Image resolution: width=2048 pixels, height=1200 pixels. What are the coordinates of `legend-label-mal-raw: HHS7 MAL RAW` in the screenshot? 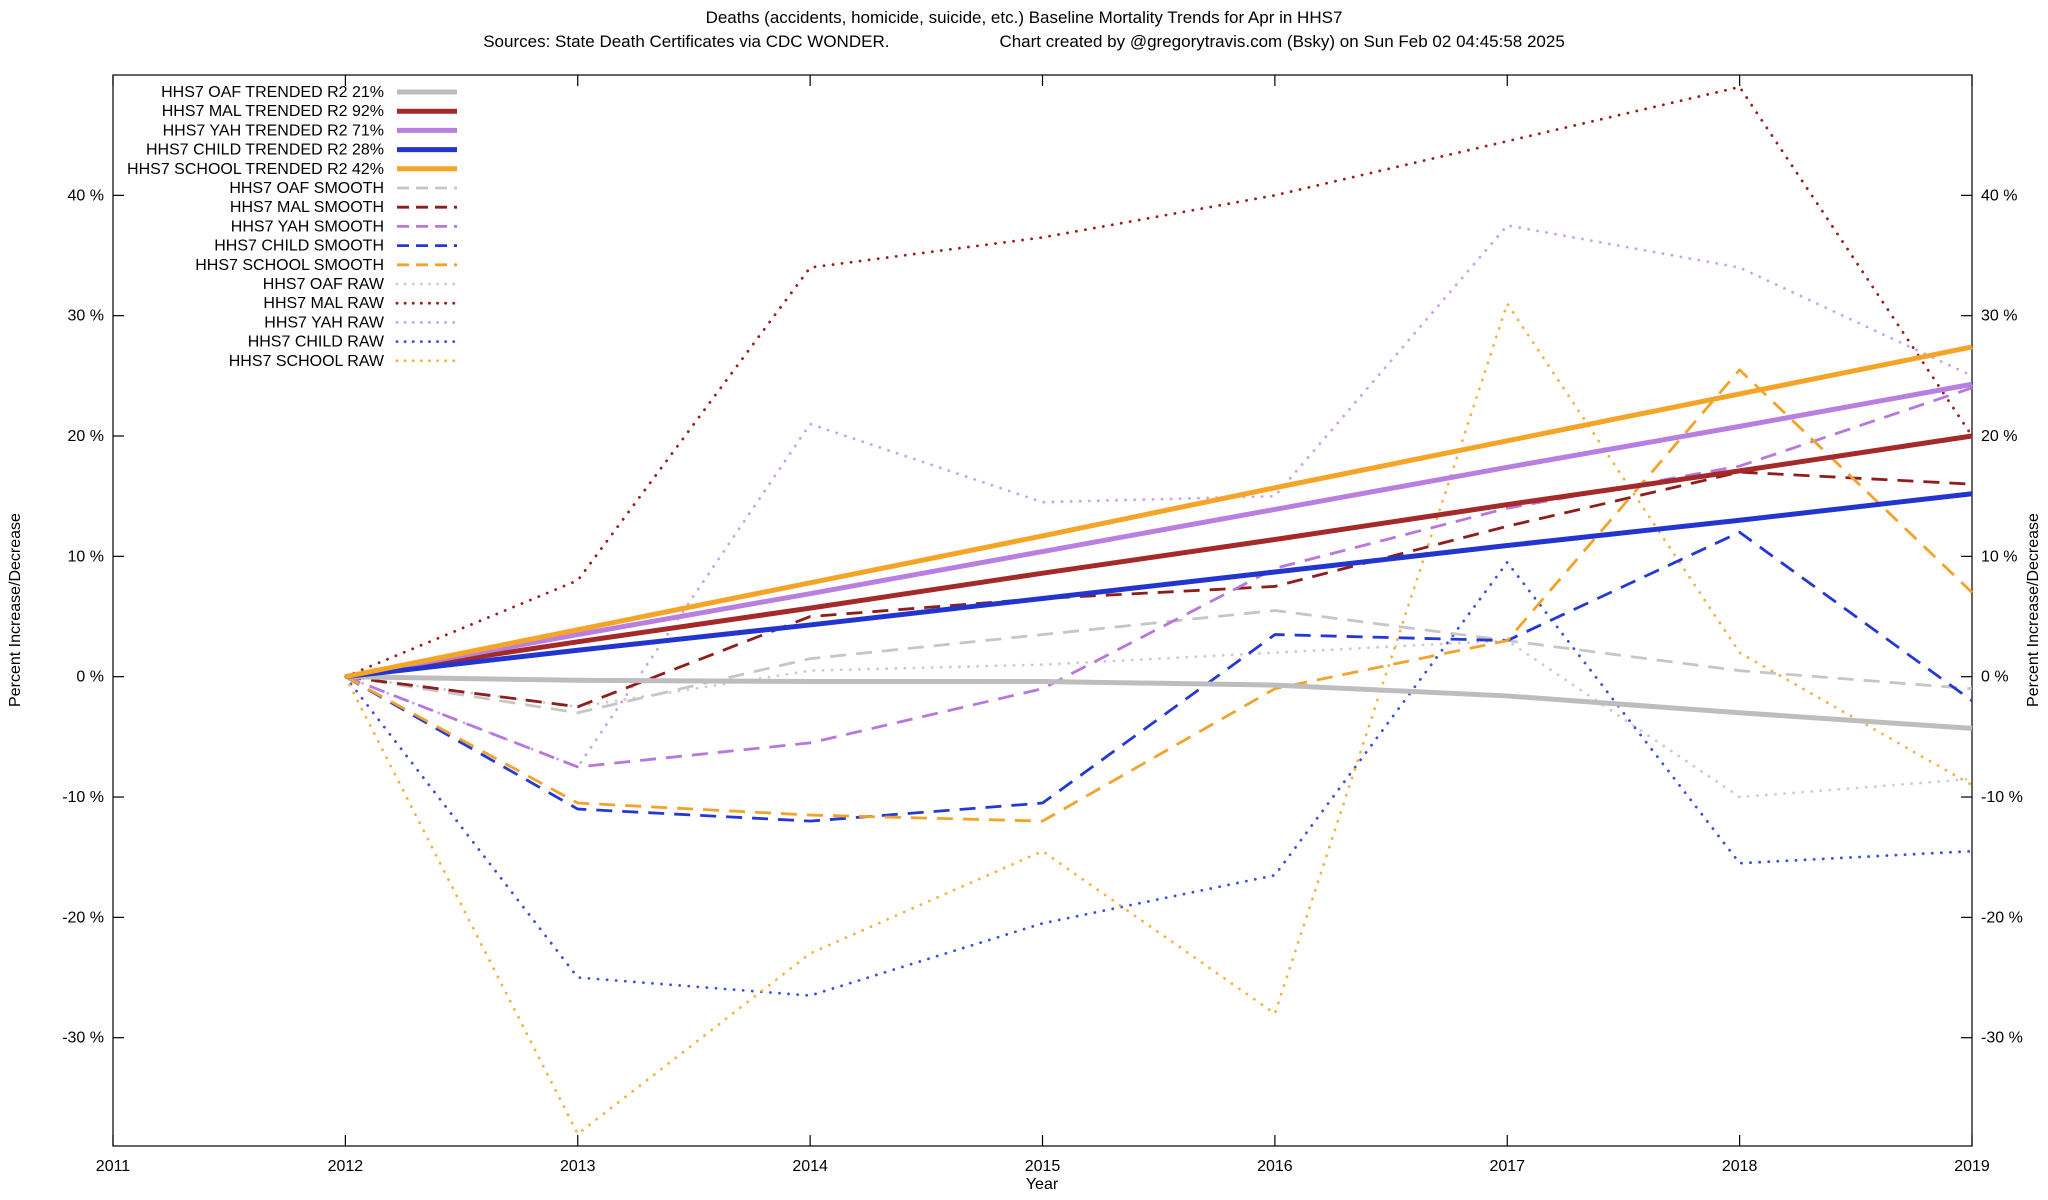 It's located at (324, 303).